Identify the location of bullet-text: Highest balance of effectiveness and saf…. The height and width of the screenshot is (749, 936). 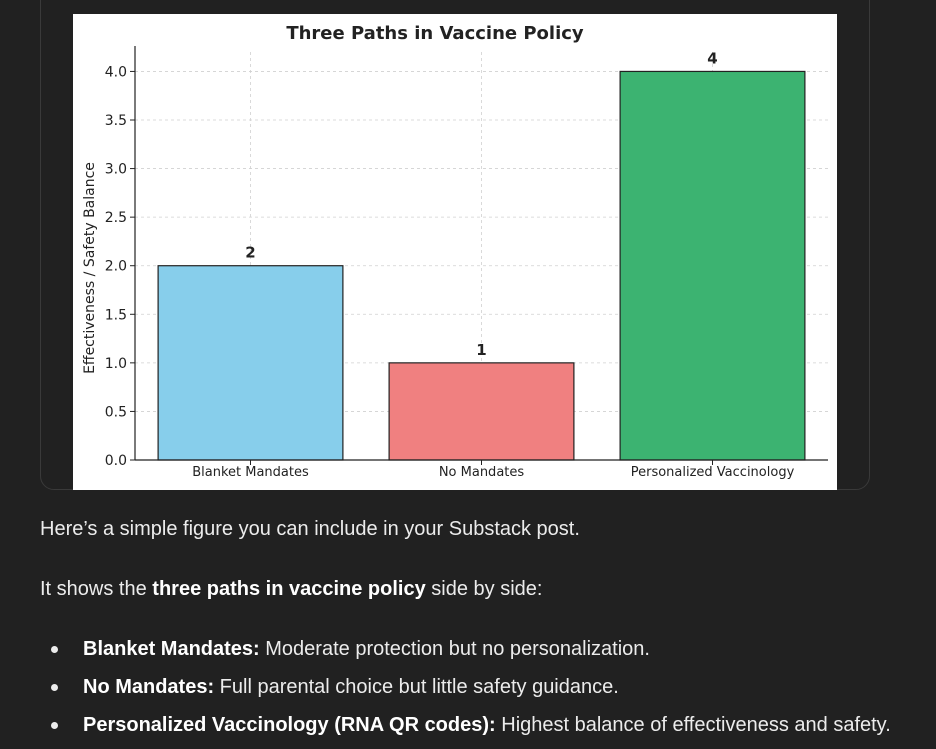
(693, 725).